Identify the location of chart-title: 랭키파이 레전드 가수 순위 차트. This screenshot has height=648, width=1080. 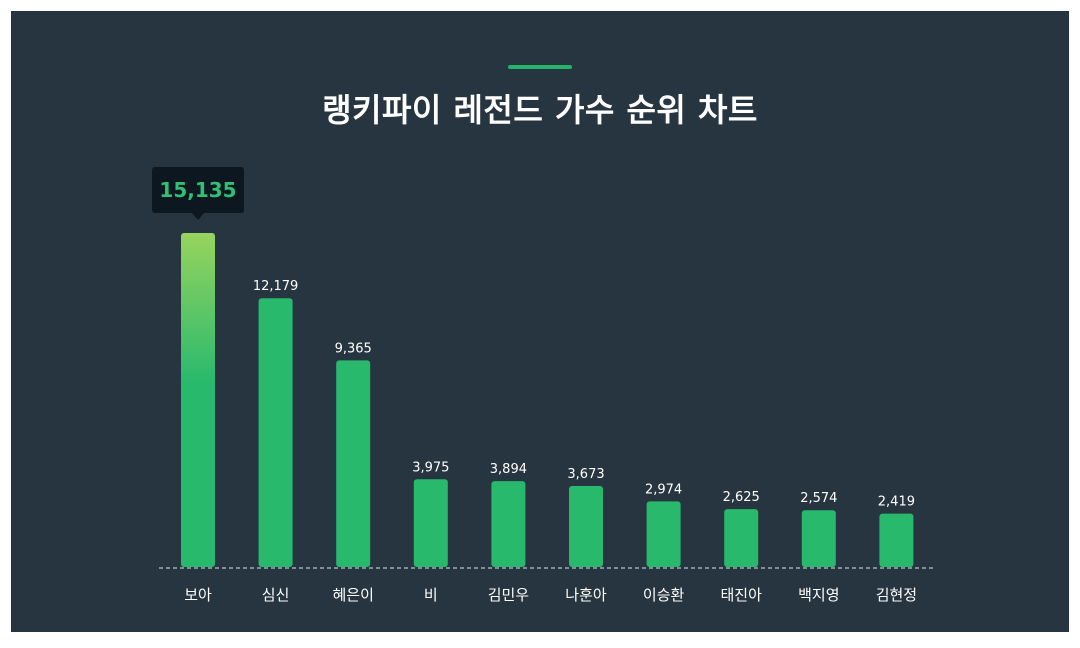
(540, 110).